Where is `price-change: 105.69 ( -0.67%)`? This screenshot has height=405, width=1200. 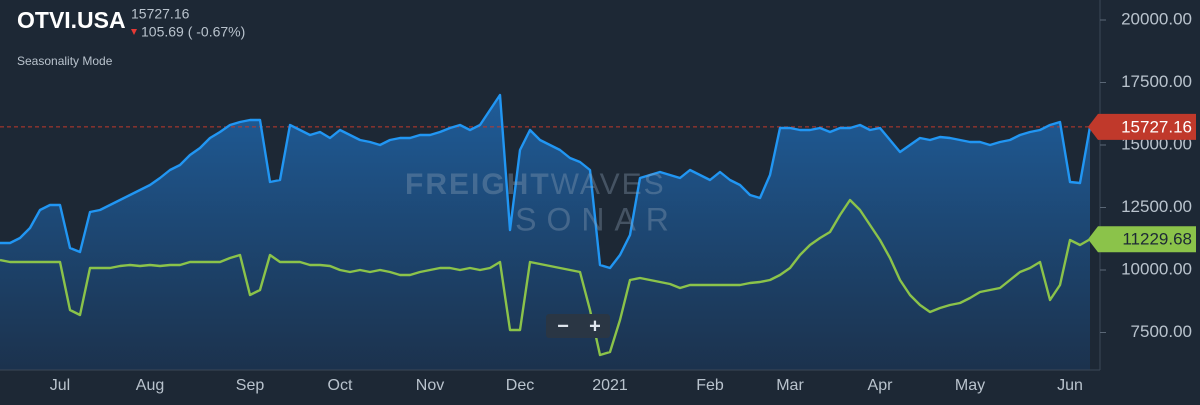
price-change: 105.69 ( -0.67%) is located at coordinates (193, 32).